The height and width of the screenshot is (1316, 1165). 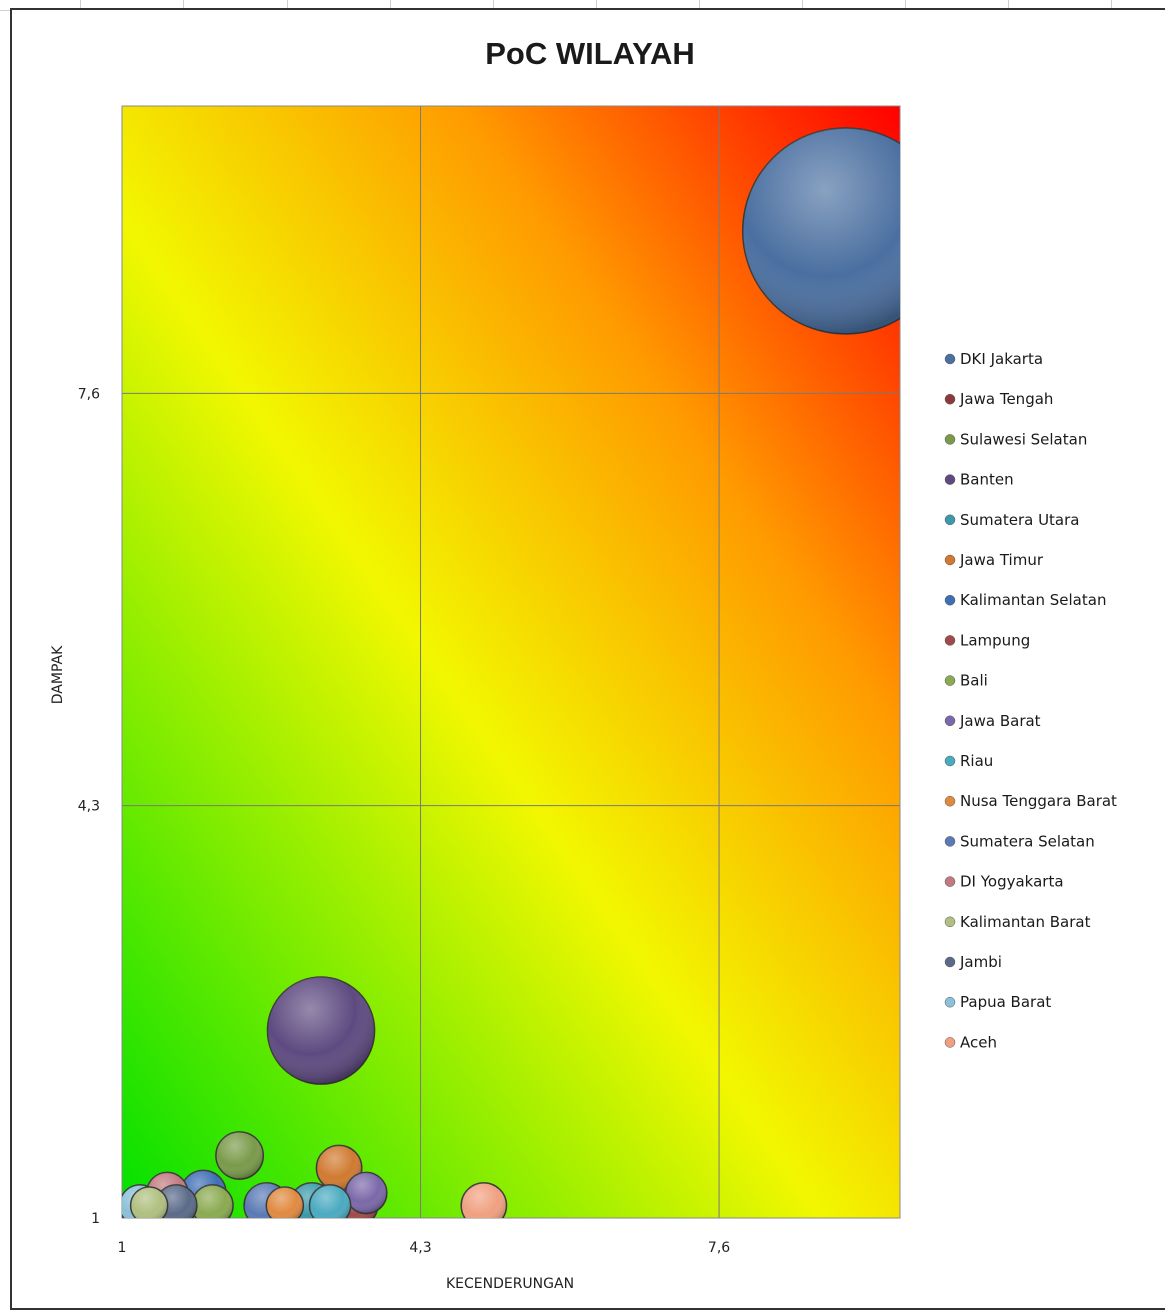 I want to click on y-tick-label: 4,3, so click(x=89, y=807).